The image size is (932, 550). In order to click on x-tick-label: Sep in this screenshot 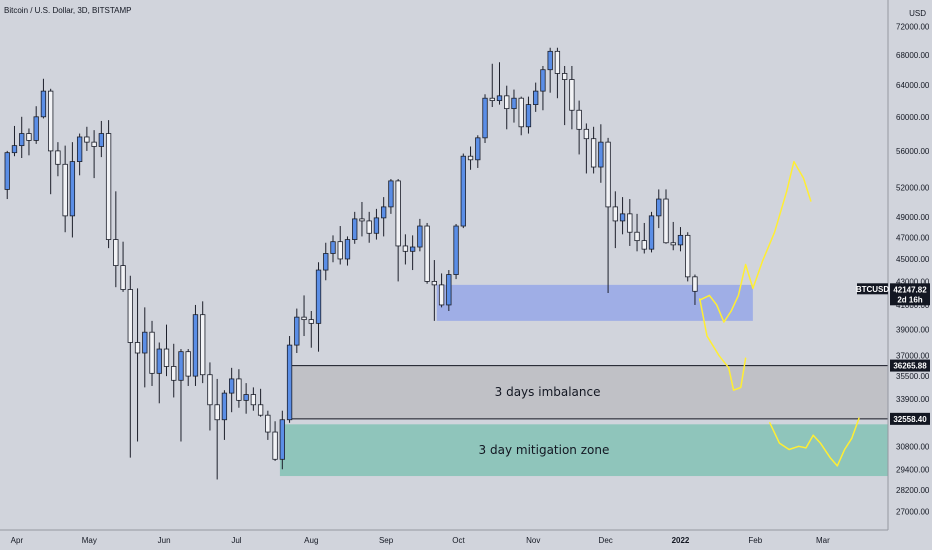, I will do `click(386, 540)`.